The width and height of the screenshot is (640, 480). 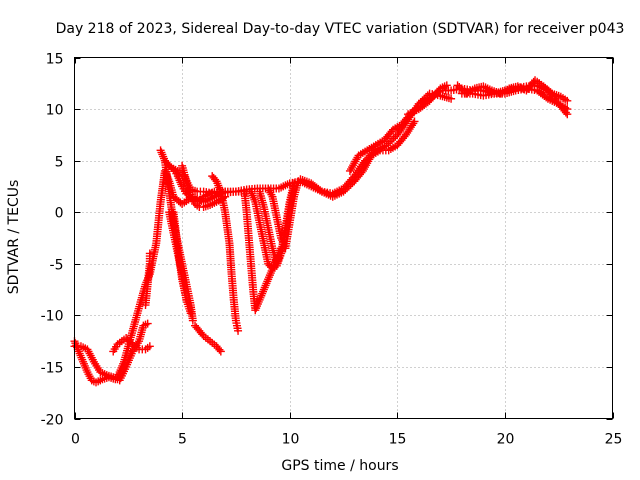 What do you see at coordinates (131, 345) in the screenshot?
I see `series-trace-c` at bounding box center [131, 345].